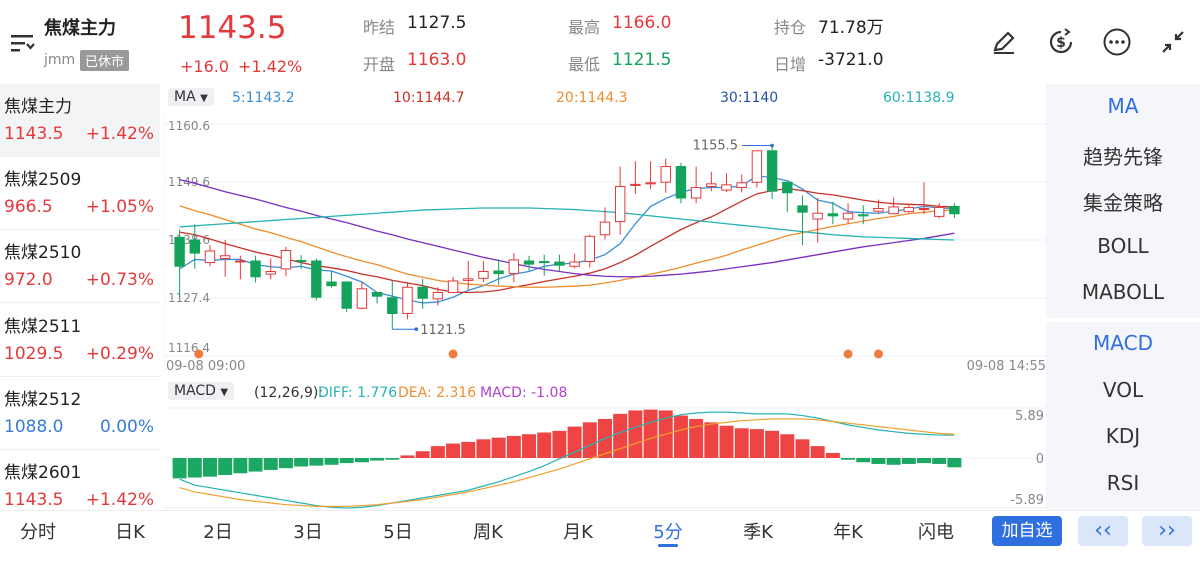  Describe the element at coordinates (191, 97) in the screenshot. I see `ma-selector: MA ▼` at that location.